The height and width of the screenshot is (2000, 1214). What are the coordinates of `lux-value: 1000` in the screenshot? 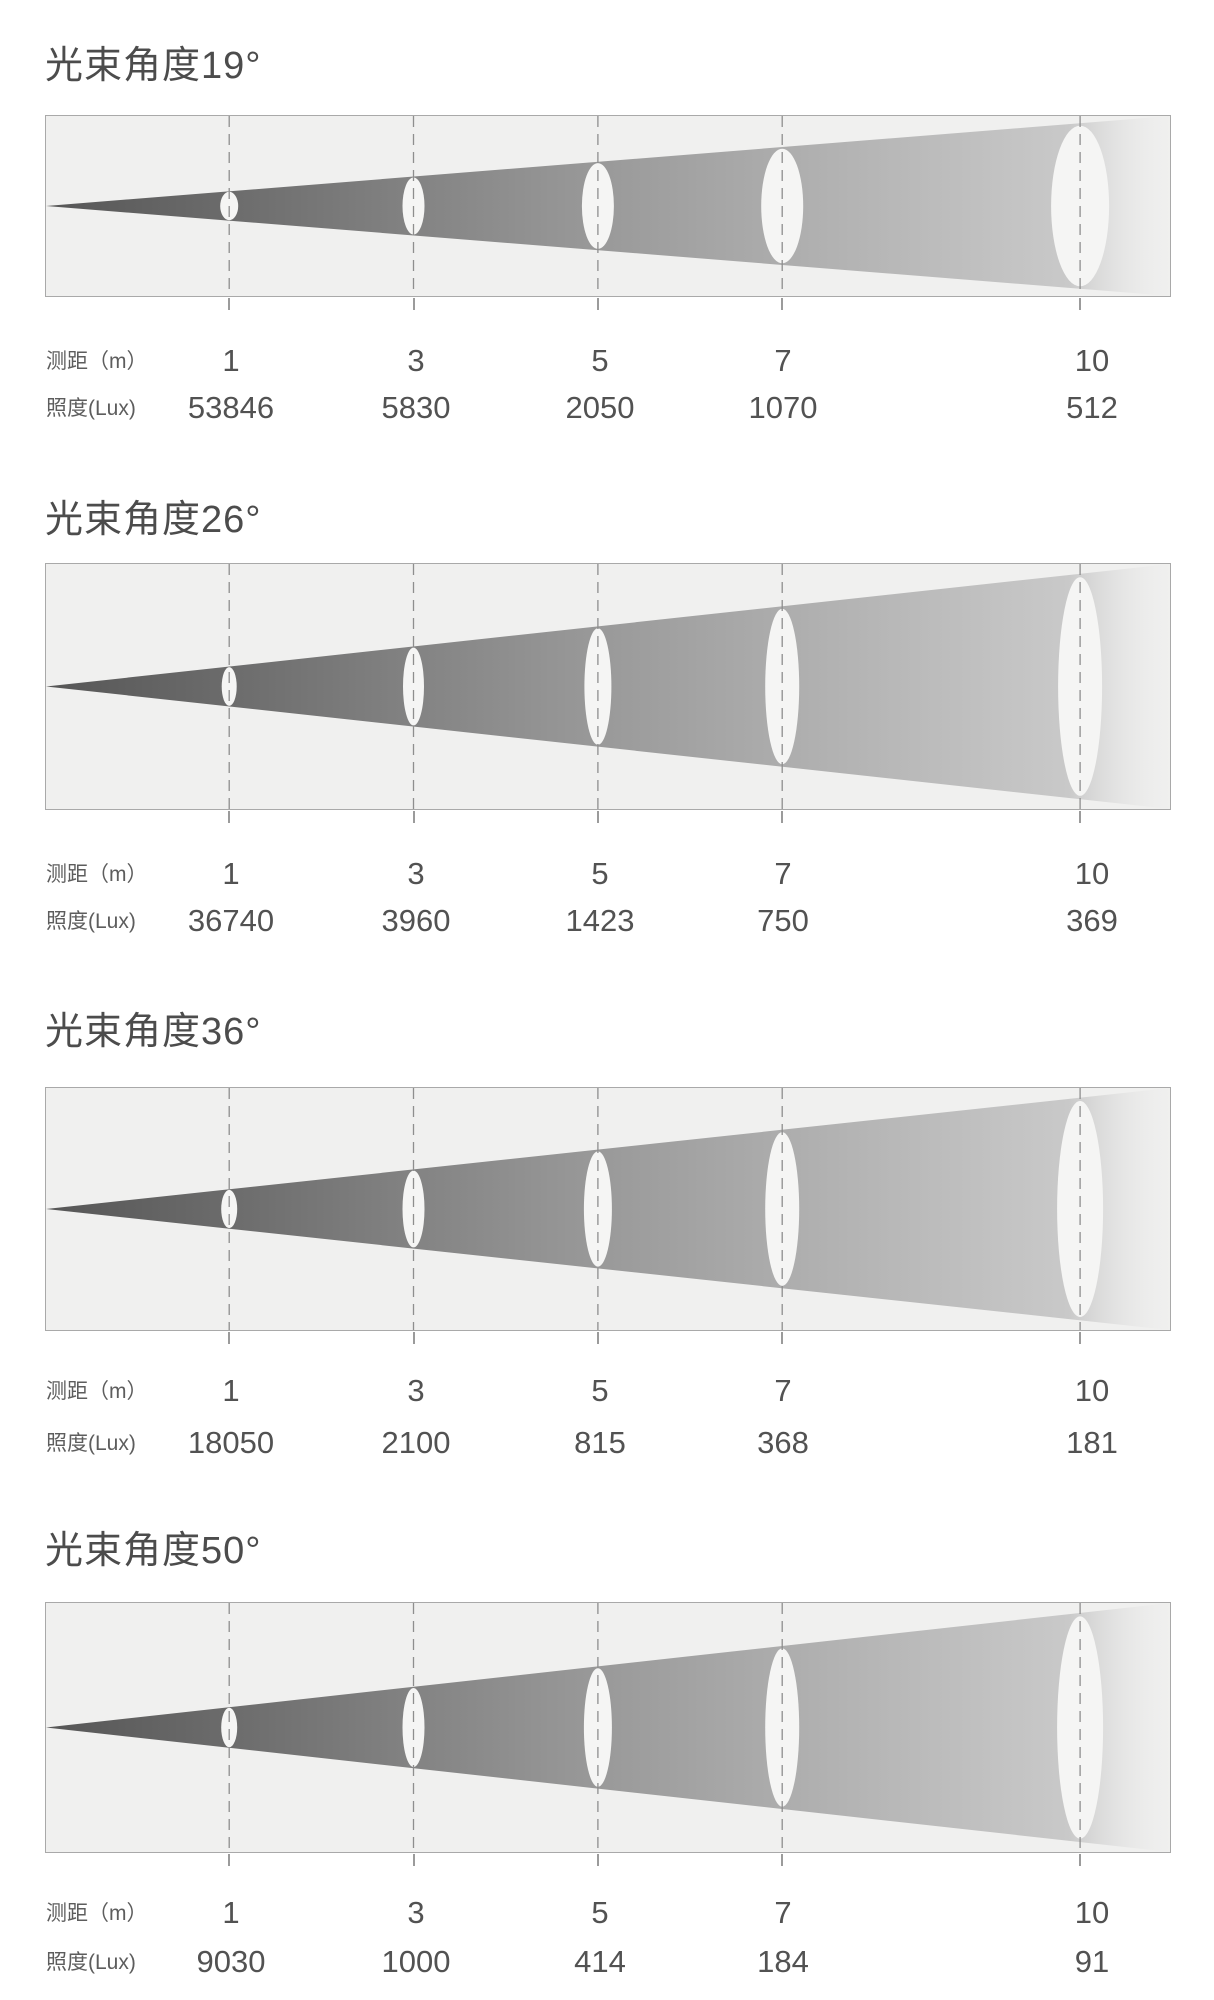 It's located at (416, 1961).